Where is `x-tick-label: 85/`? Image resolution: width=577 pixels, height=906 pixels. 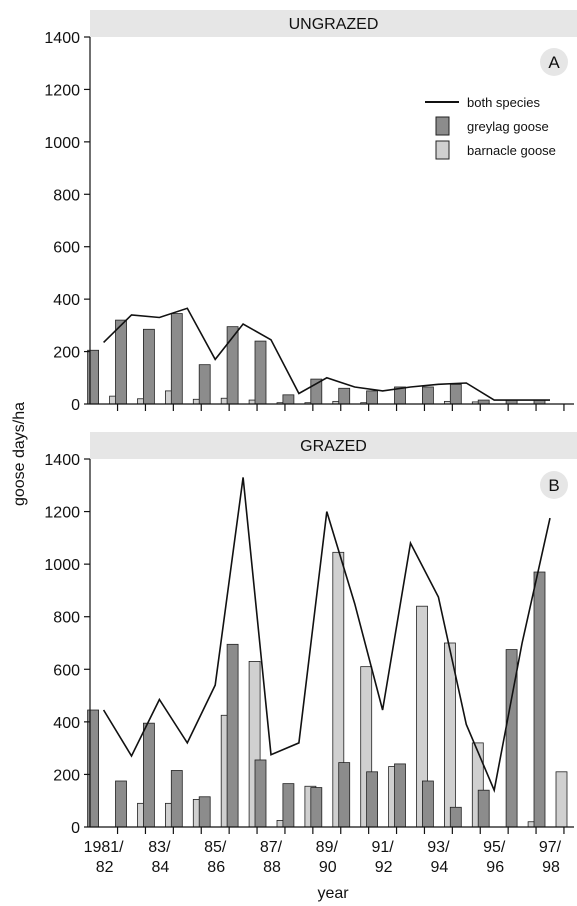 x-tick-label: 85/ is located at coordinates (215, 847).